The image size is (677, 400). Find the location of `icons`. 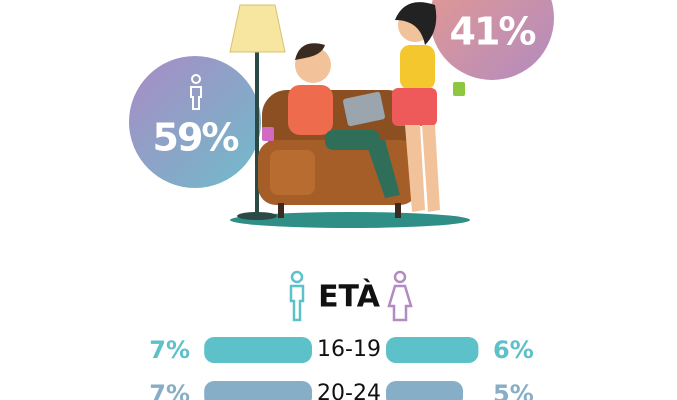

icons is located at coordinates (351, 296).